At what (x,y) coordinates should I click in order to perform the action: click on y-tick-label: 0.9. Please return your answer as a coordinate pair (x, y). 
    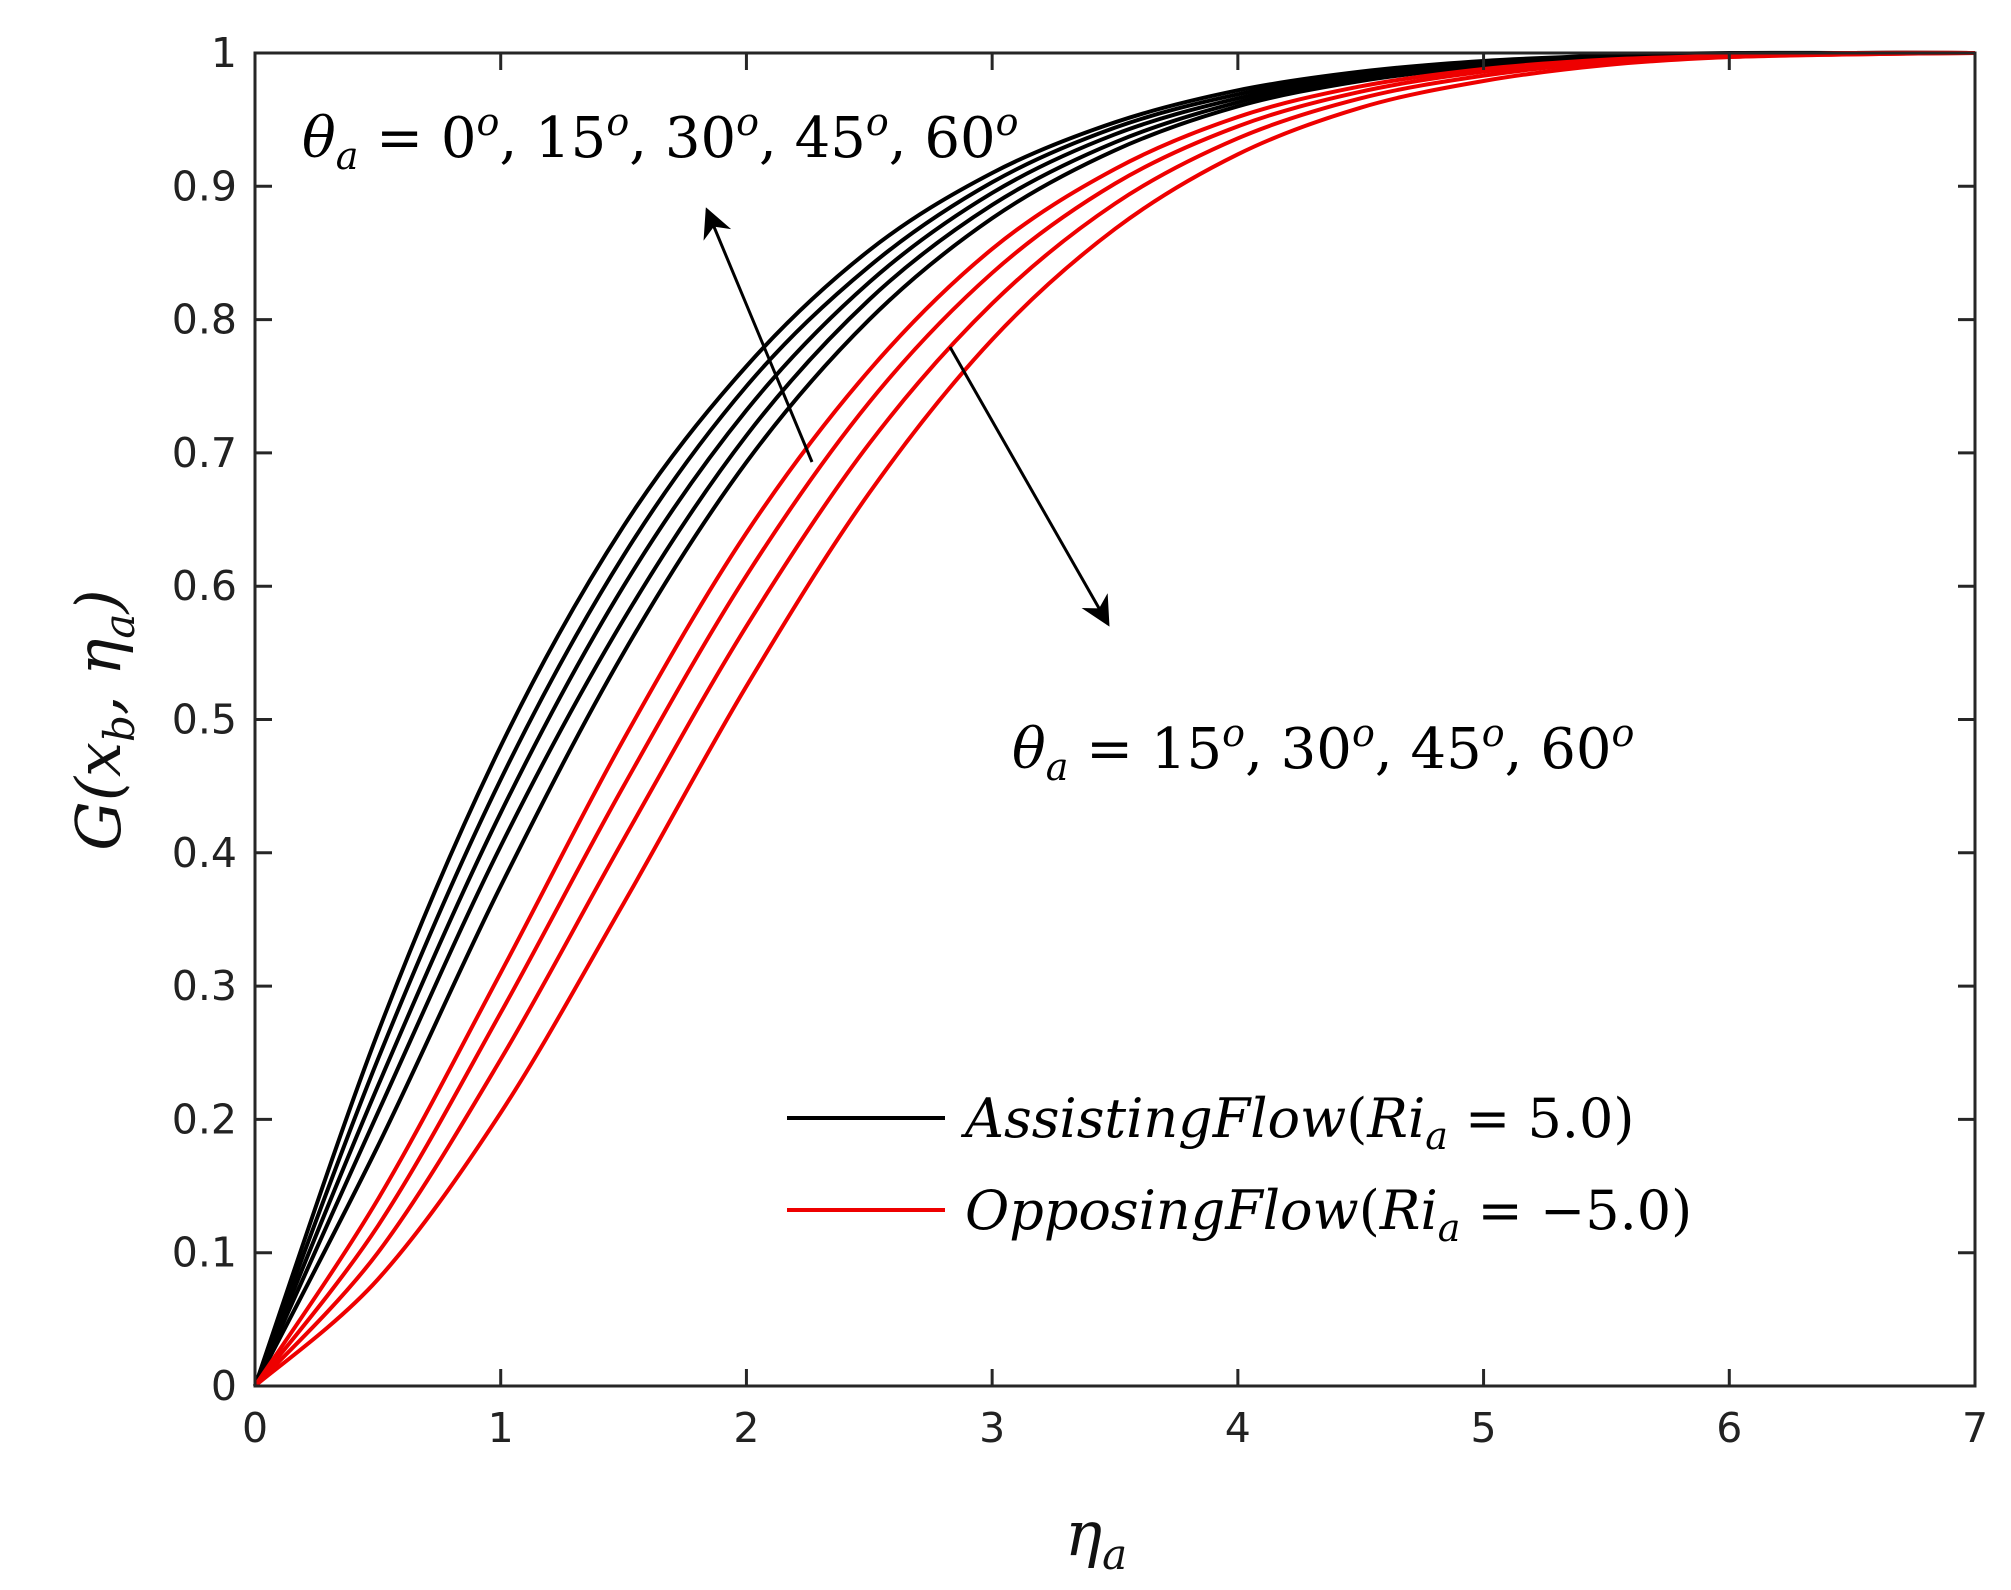
    Looking at the image, I should click on (204, 186).